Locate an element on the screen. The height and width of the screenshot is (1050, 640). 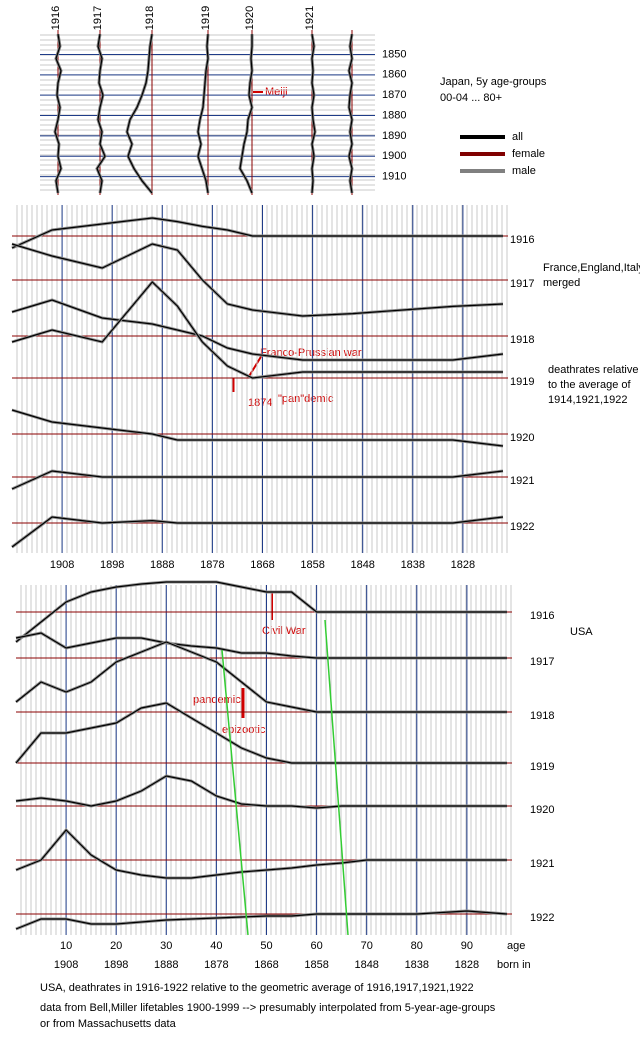
x2-tick-label: 1828 is located at coordinates (467, 965).